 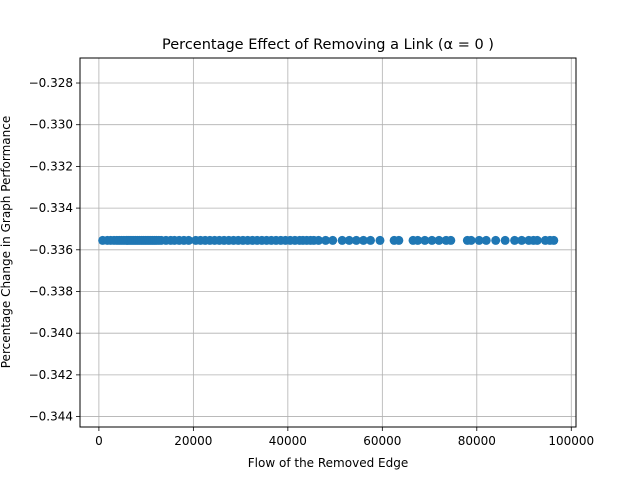 I want to click on x-axis-label: Flow of the Removed Edge, so click(x=328, y=463).